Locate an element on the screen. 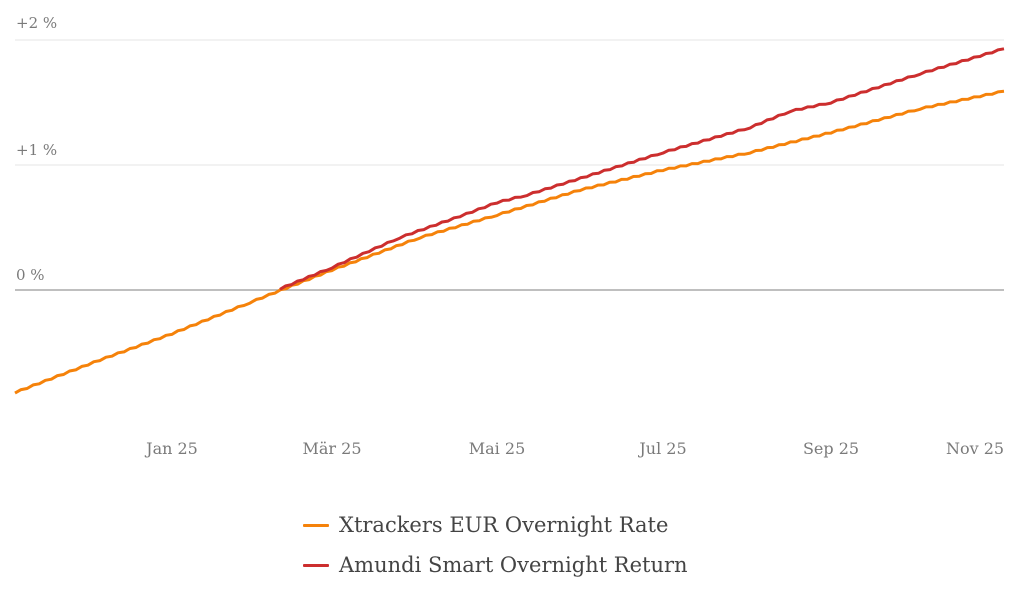 The height and width of the screenshot is (591, 1024). legend-label: Xtrackers EUR Overnight Rate is located at coordinates (504, 525).